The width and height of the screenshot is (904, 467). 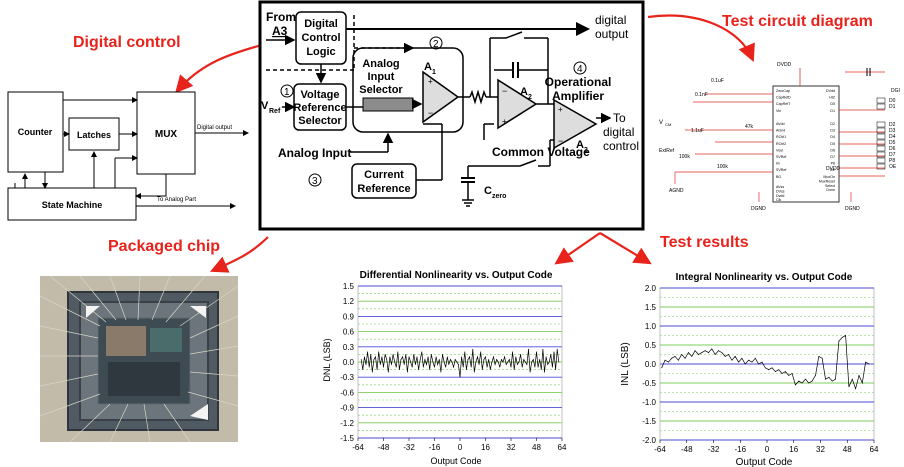 What do you see at coordinates (315, 181) in the screenshot?
I see `num3-label: 3` at bounding box center [315, 181].